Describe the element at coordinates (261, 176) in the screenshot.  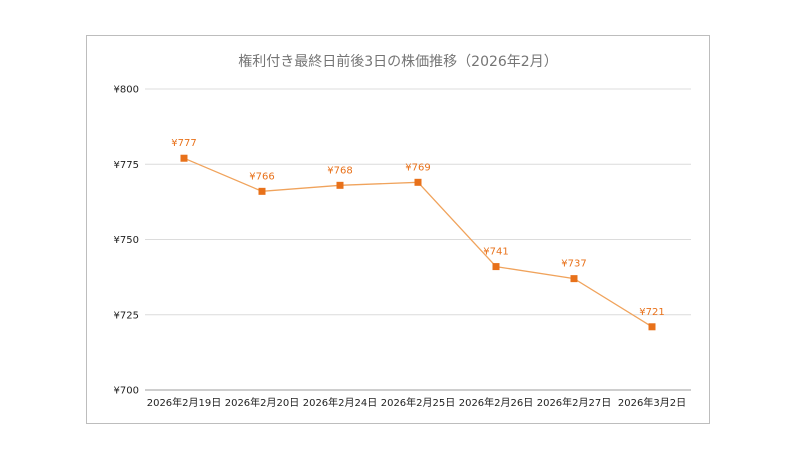
I see `data-label: ¥766` at that location.